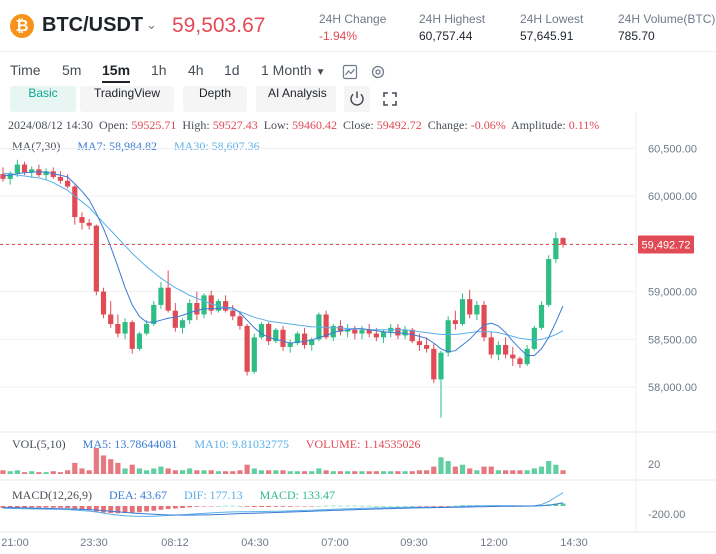 The image size is (716, 554). What do you see at coordinates (196, 70) in the screenshot?
I see `interval-4h: 4h` at bounding box center [196, 70].